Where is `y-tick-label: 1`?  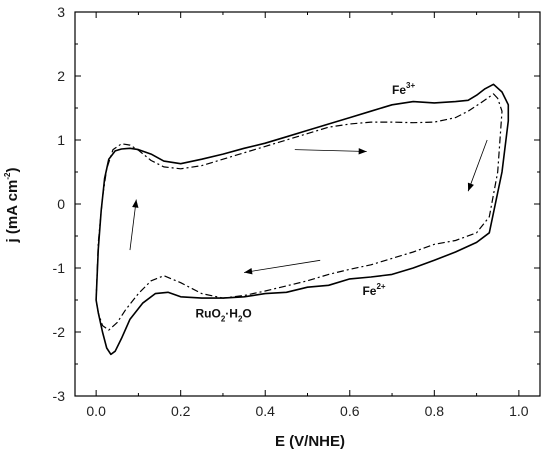 y-tick-label: 1 is located at coordinates (61, 140).